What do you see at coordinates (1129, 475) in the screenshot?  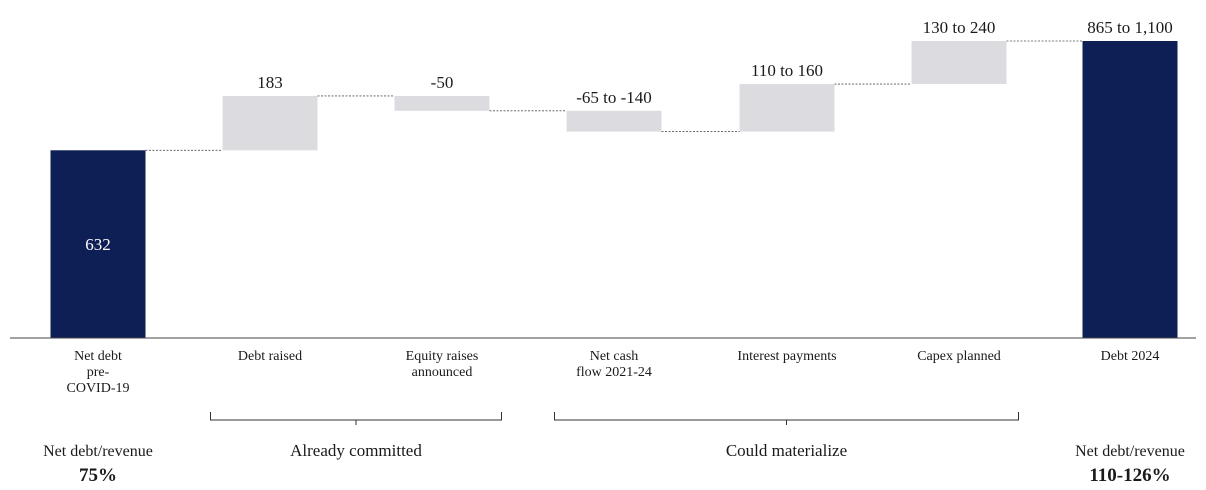 I see `side-note-value-1: 110-126%` at bounding box center [1129, 475].